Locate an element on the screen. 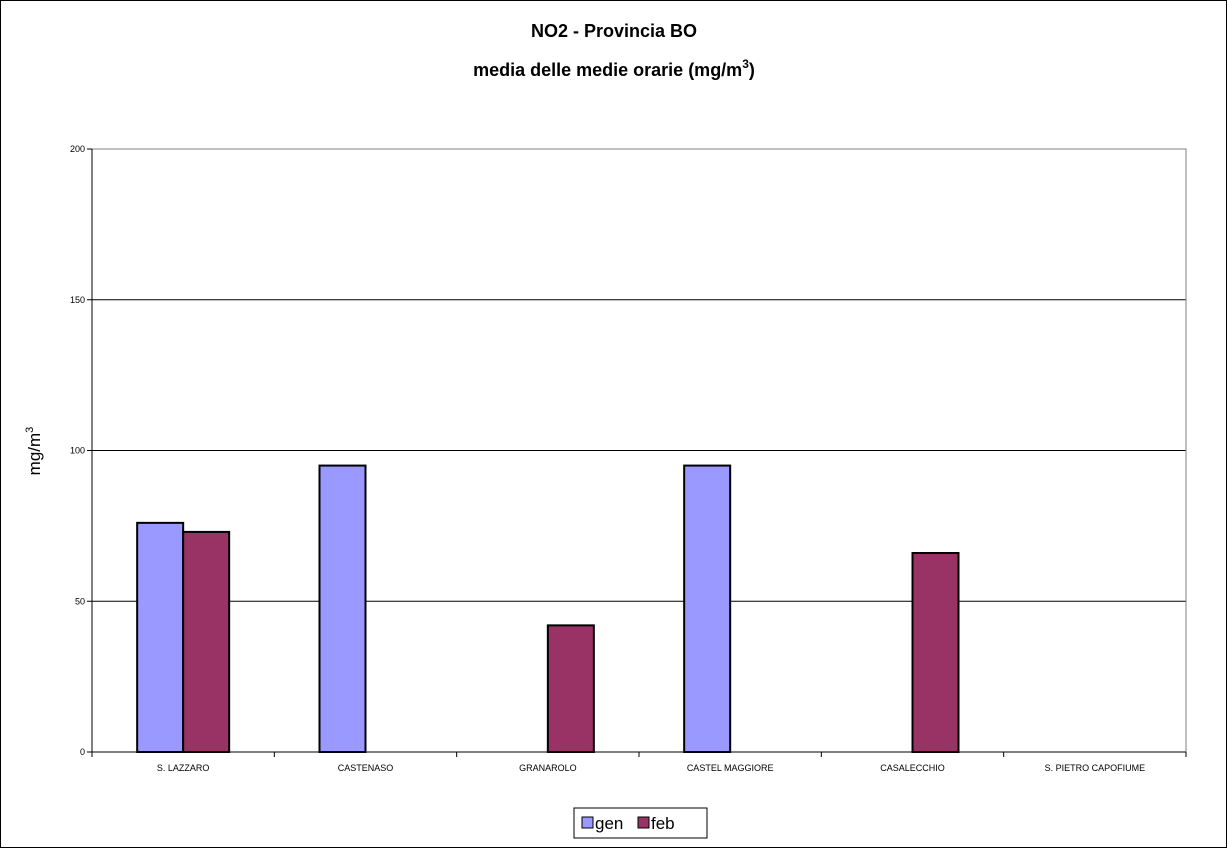 This screenshot has height=849, width=1227. y-axis-label-main: mg/m is located at coordinates (34, 454).